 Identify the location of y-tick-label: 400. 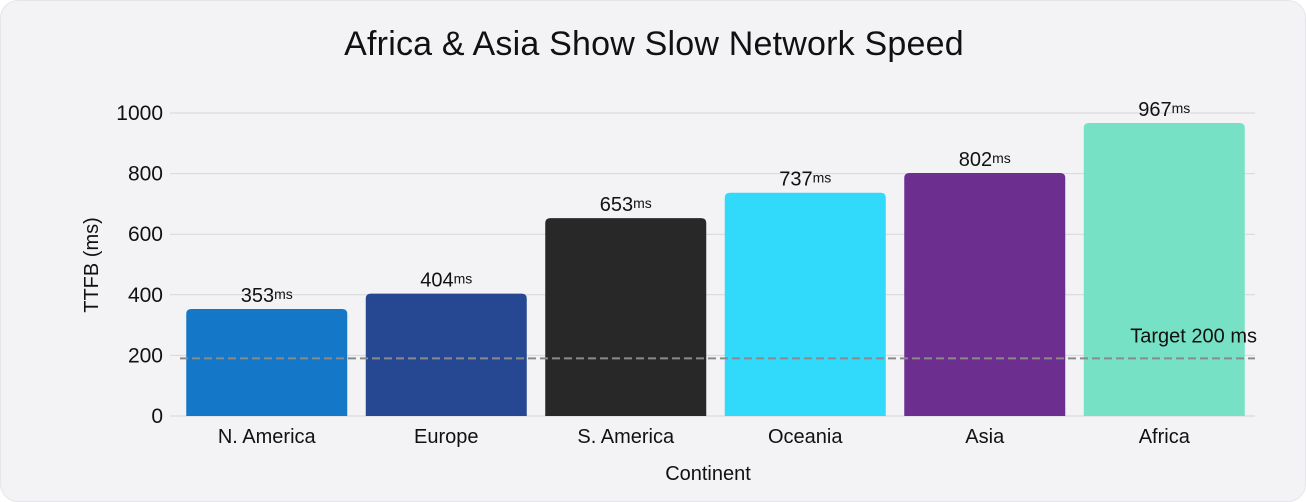
(145, 295).